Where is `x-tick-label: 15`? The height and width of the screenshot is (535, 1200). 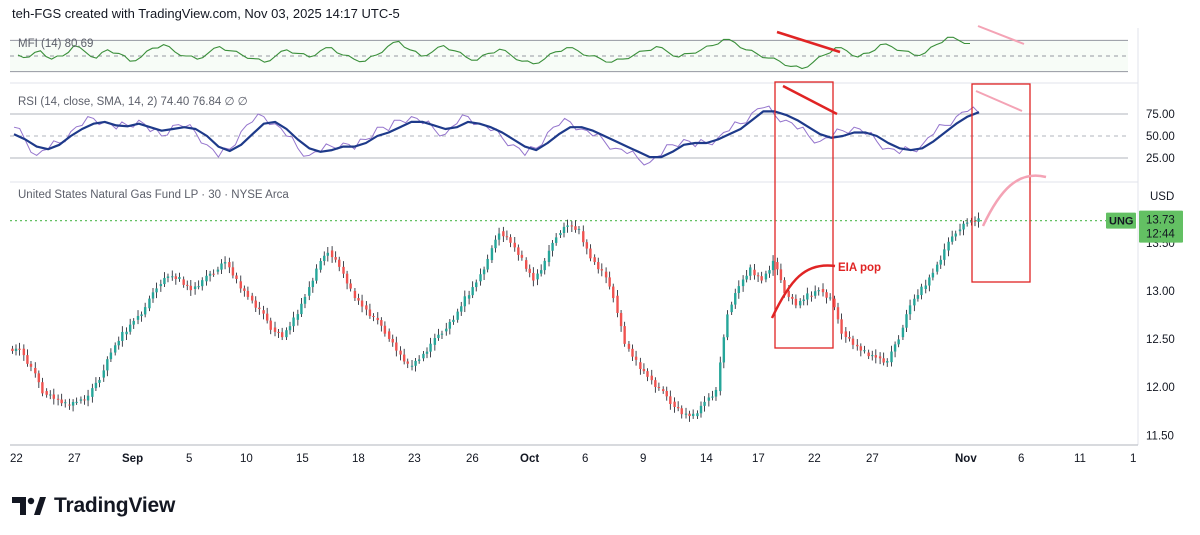
x-tick-label: 15 is located at coordinates (302, 459).